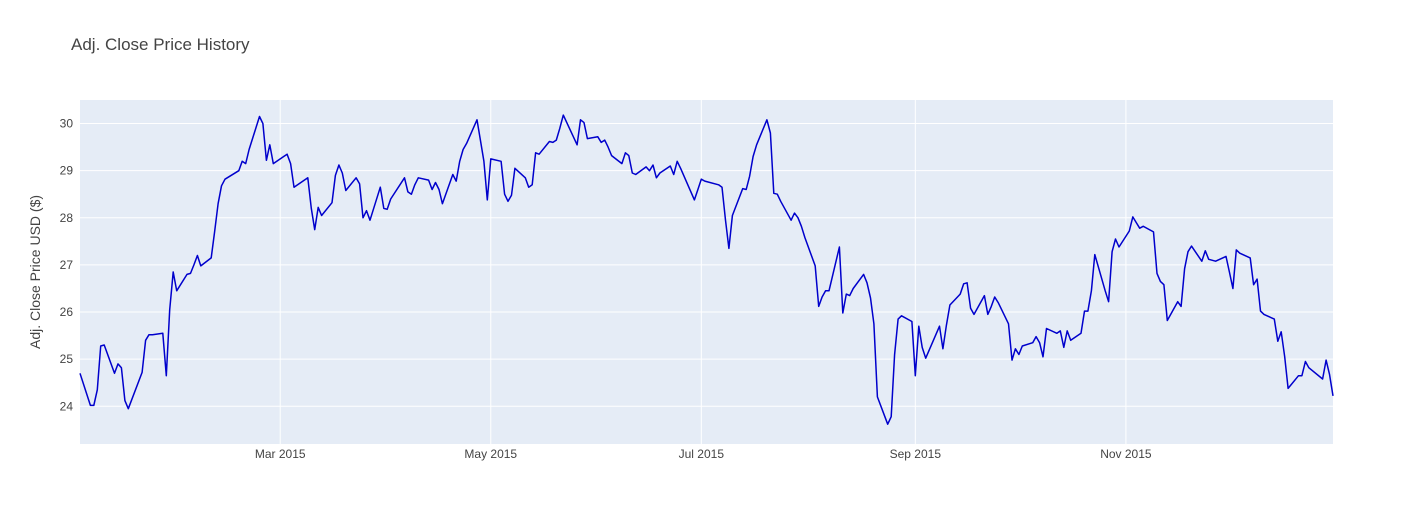 The height and width of the screenshot is (530, 1414). Describe the element at coordinates (67, 124) in the screenshot. I see `y-tick-label: 30` at that location.